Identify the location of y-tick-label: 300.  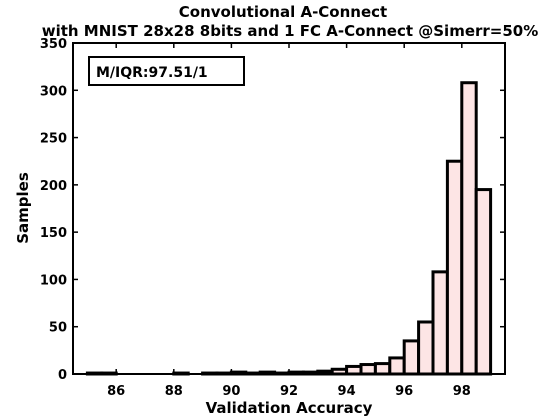
(53, 91).